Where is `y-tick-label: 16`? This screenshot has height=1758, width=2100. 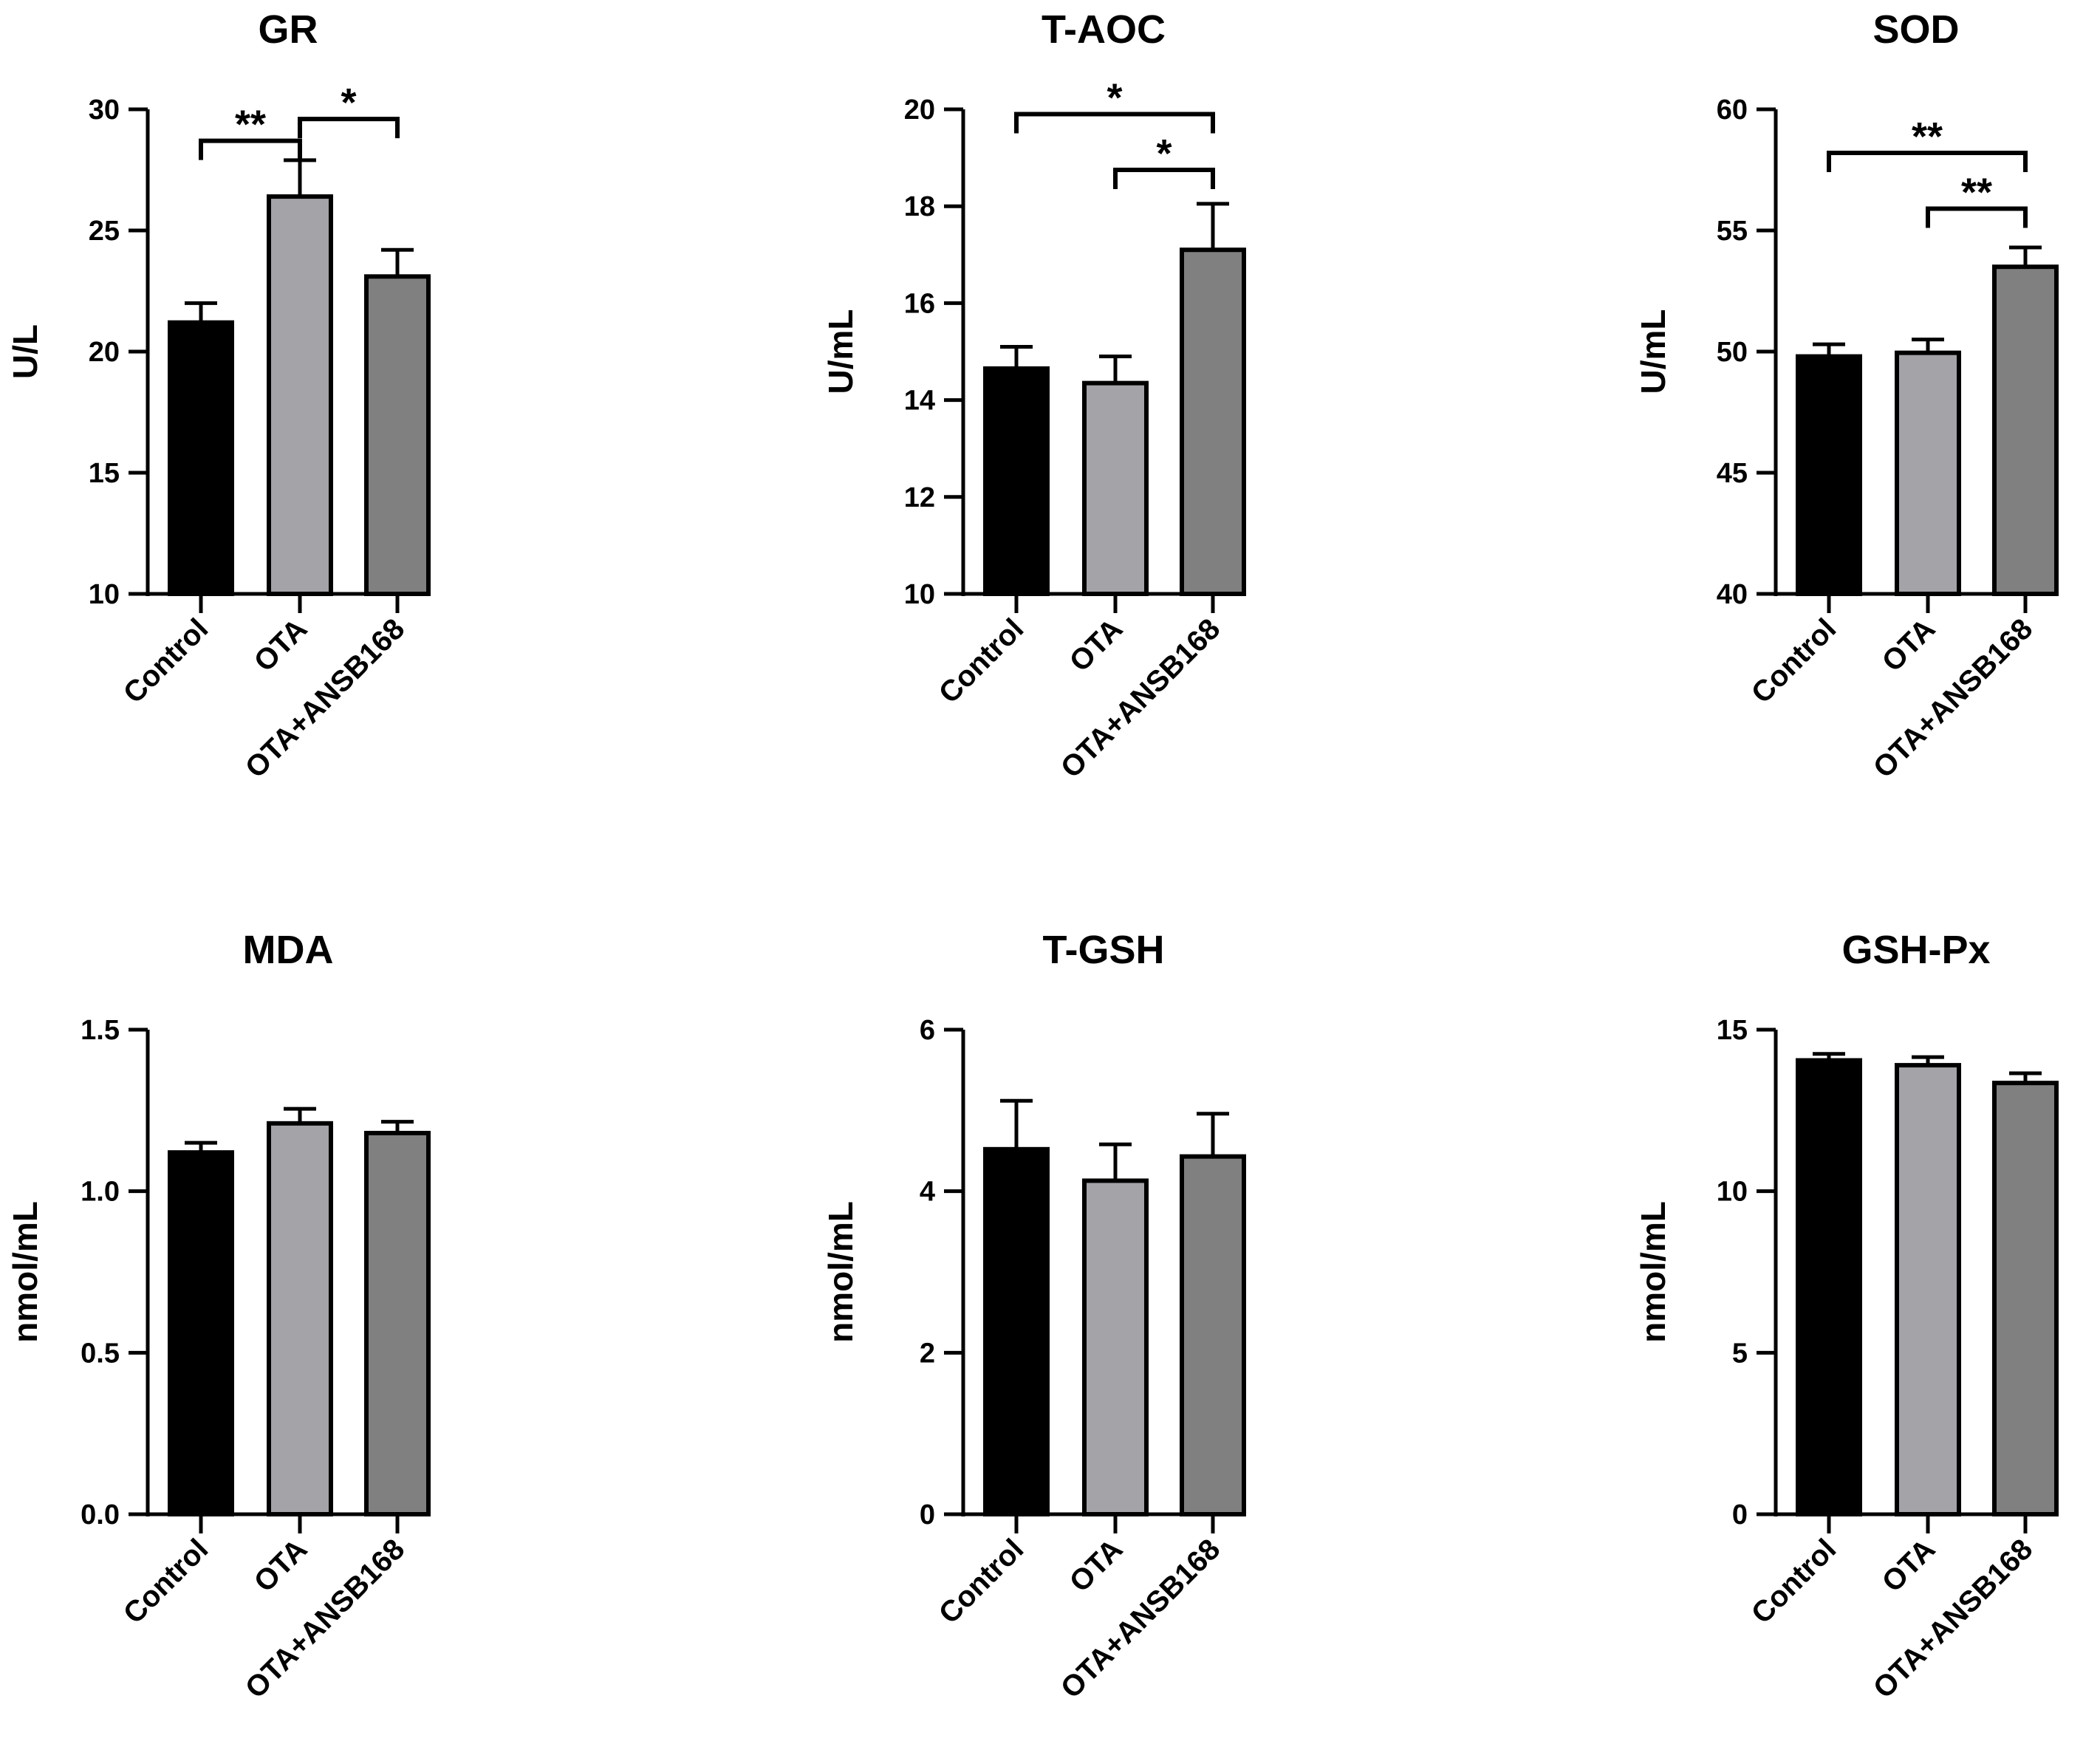 y-tick-label: 16 is located at coordinates (919, 303).